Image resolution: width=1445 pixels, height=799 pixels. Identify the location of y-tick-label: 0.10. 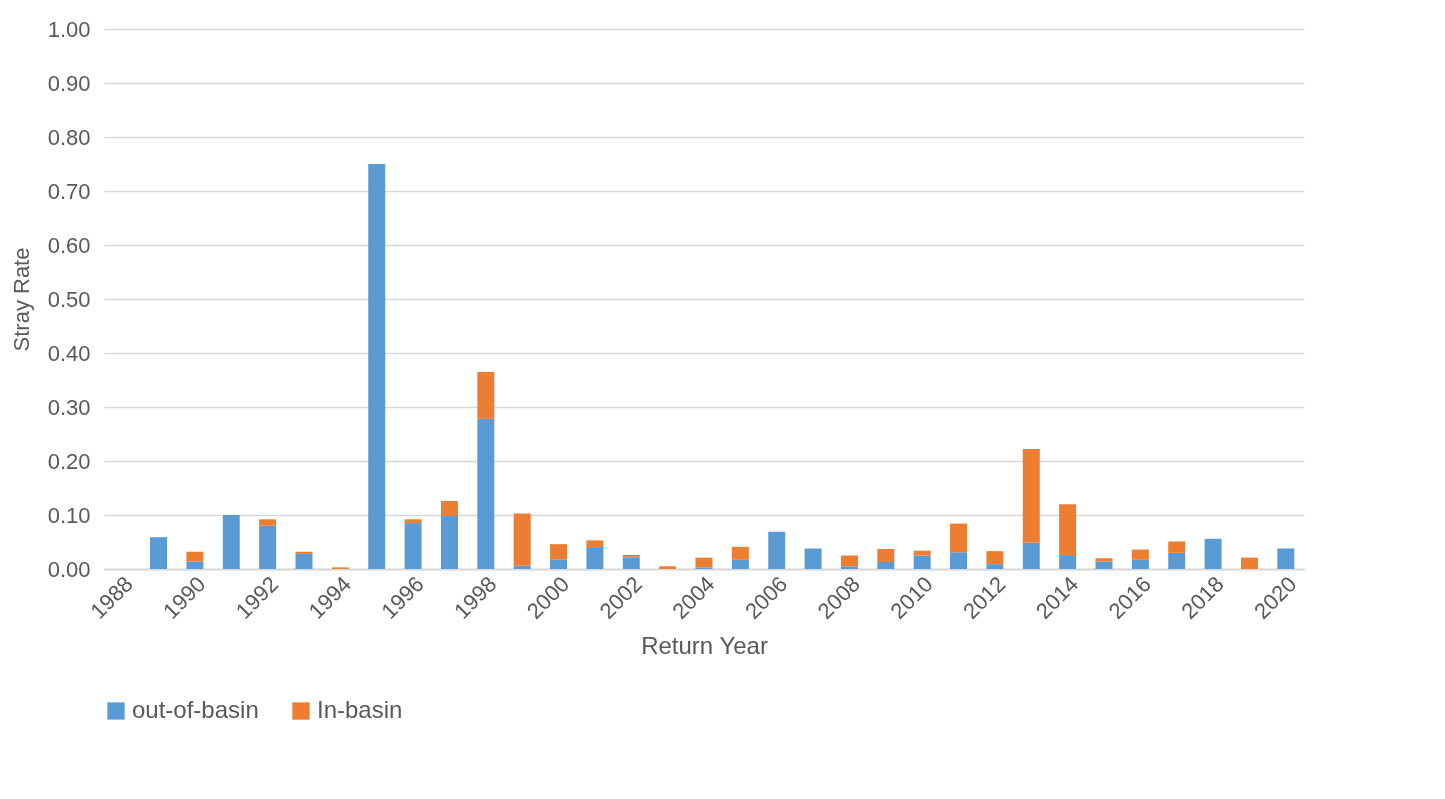
(69, 515).